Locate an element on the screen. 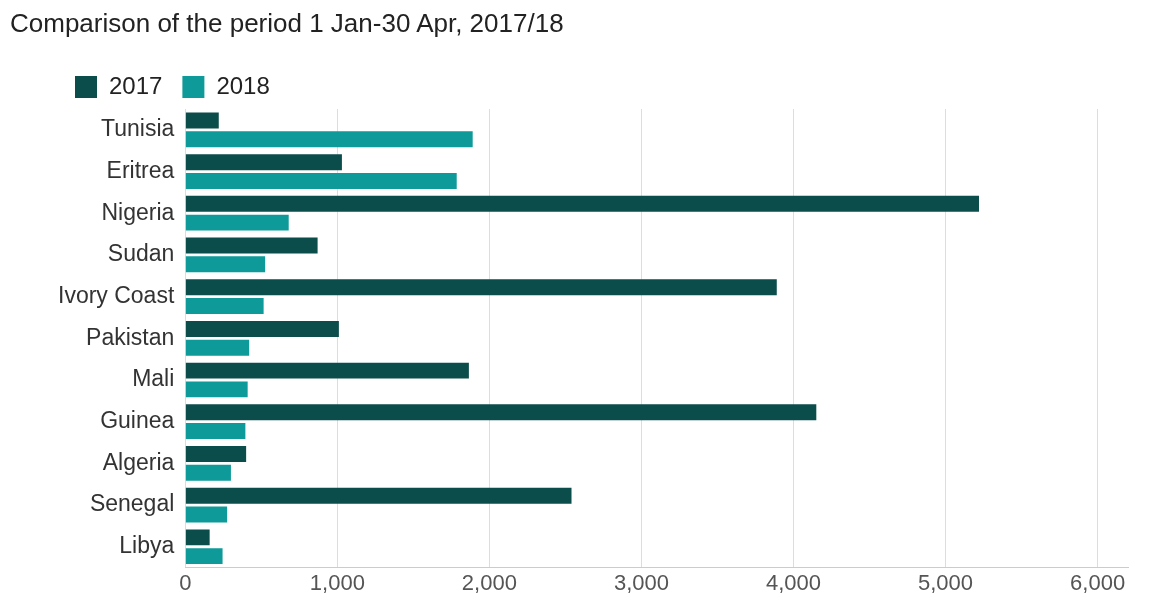 The height and width of the screenshot is (608, 1153). y-tick-label: Mali is located at coordinates (153, 378).